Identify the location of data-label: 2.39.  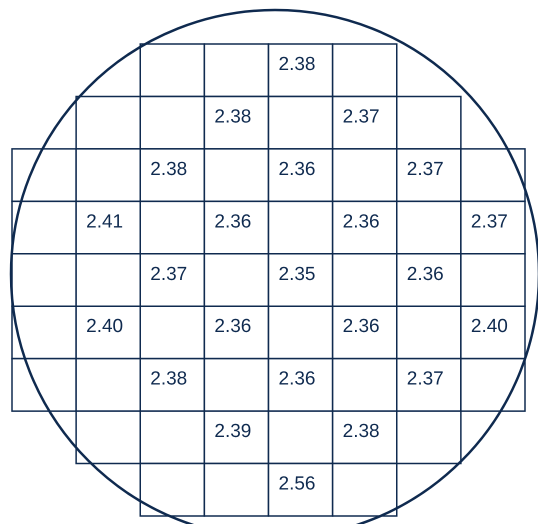
(233, 431).